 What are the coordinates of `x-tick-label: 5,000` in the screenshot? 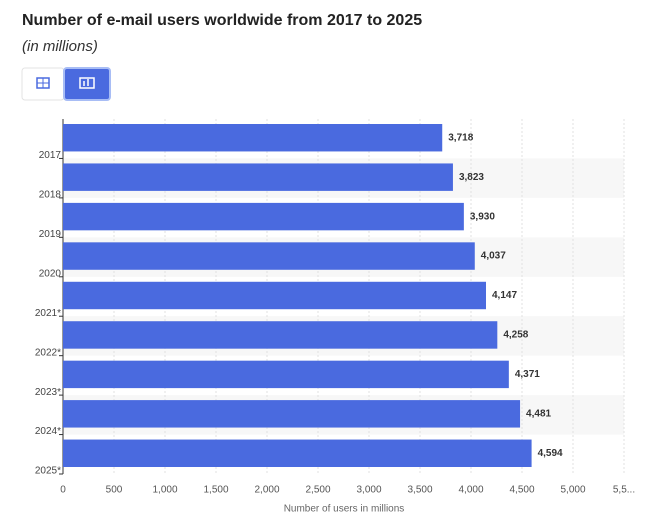 It's located at (572, 490).